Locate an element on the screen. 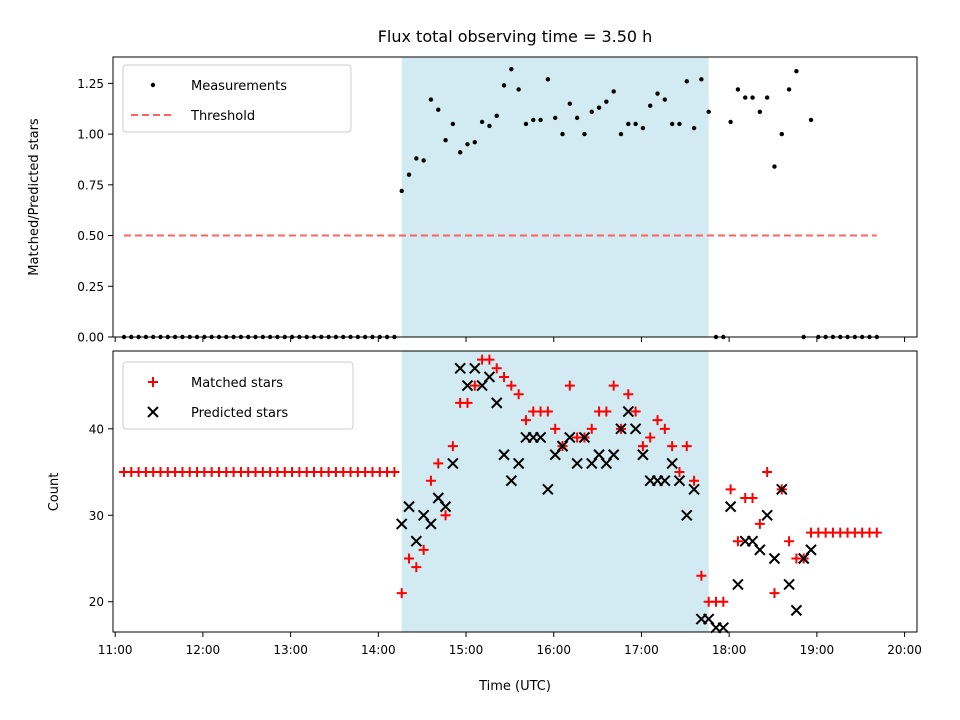  y-tick-label: 0.25 is located at coordinates (90, 287).